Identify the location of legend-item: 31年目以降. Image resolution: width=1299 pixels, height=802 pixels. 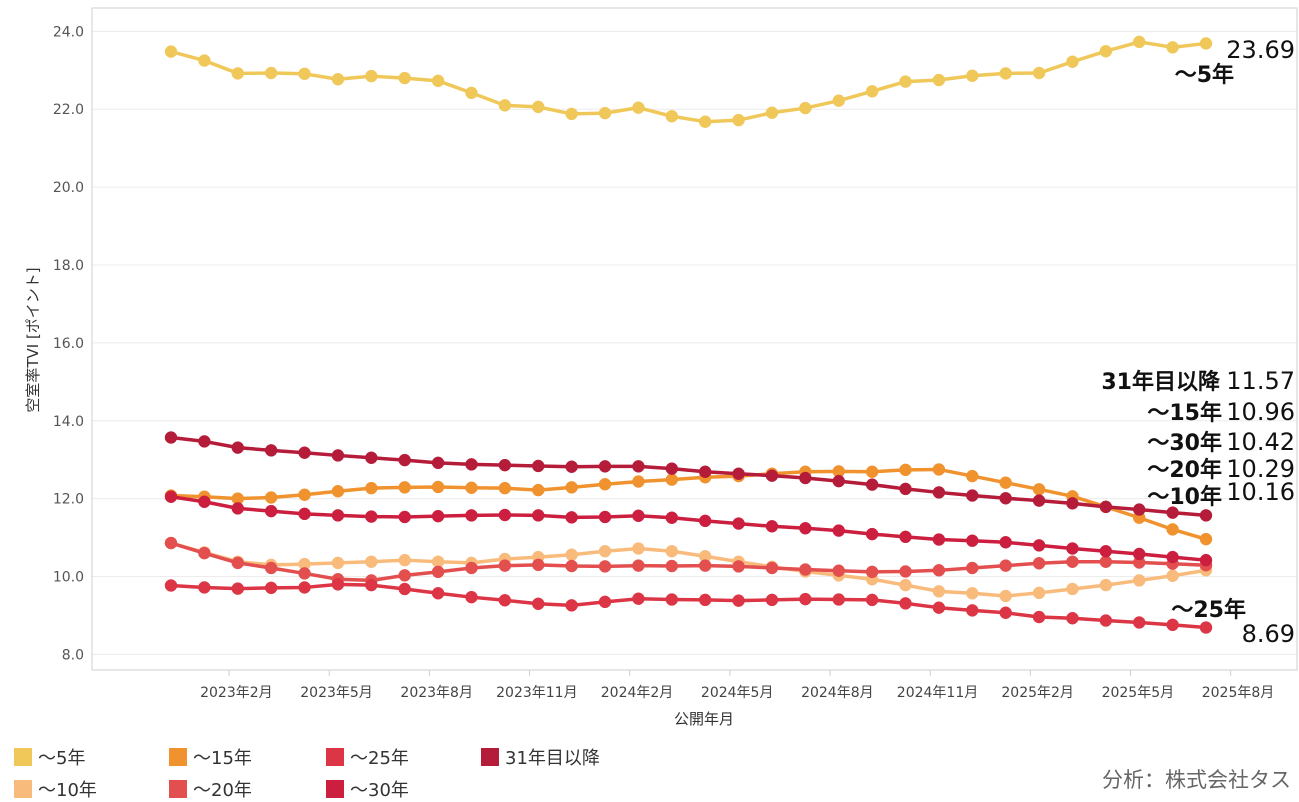
(540, 757).